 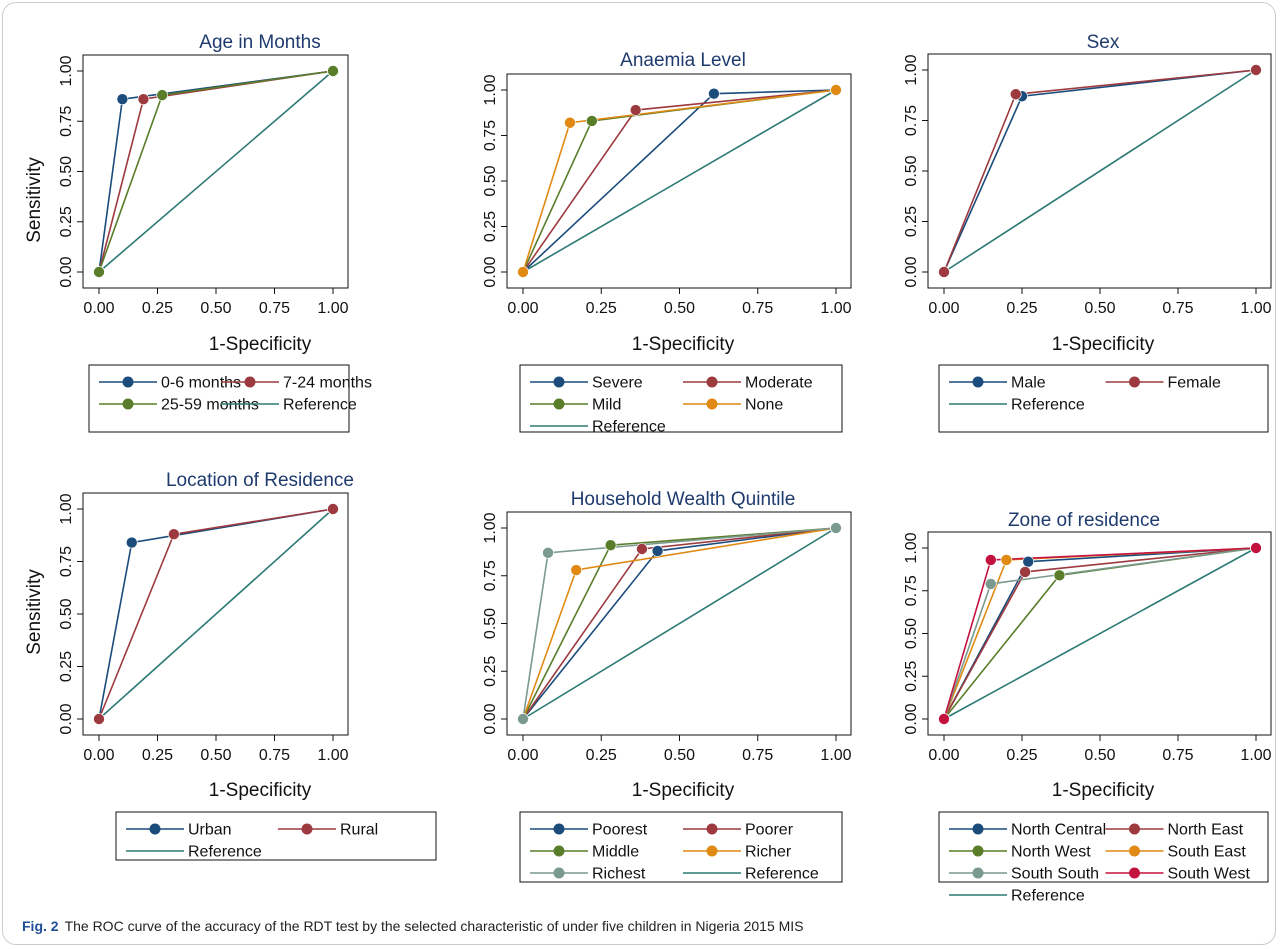 I want to click on legend-label: Rural, so click(x=359, y=830).